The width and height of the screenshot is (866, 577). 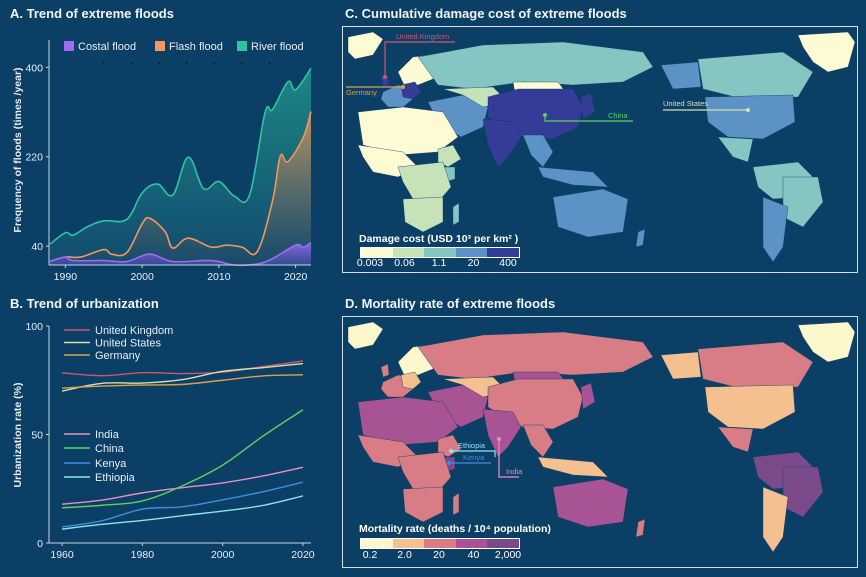 What do you see at coordinates (510, 457) in the screenshot?
I see `annotation-india: India` at bounding box center [510, 457].